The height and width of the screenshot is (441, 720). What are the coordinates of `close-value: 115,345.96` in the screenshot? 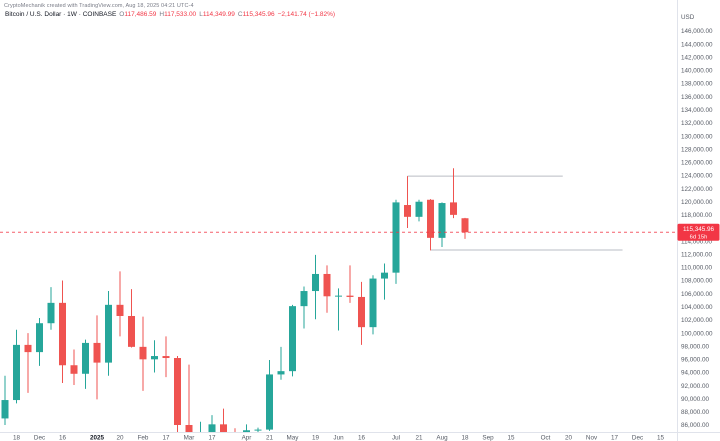 It's located at (258, 14).